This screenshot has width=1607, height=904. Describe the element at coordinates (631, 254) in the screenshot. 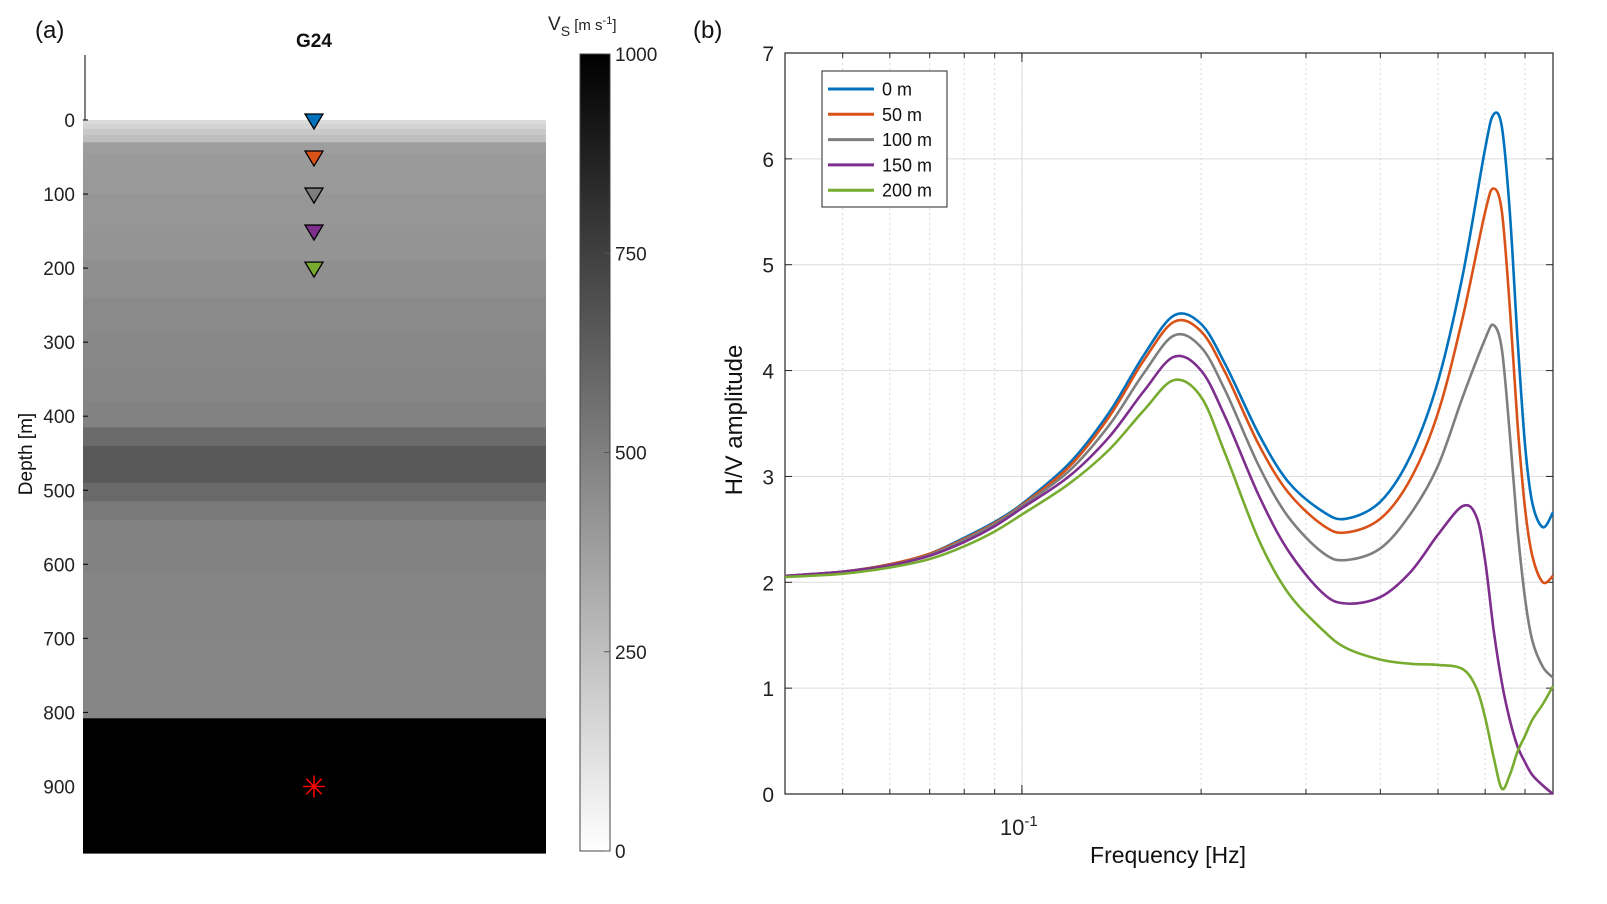

I see `colorbar-tick-label: 750` at that location.